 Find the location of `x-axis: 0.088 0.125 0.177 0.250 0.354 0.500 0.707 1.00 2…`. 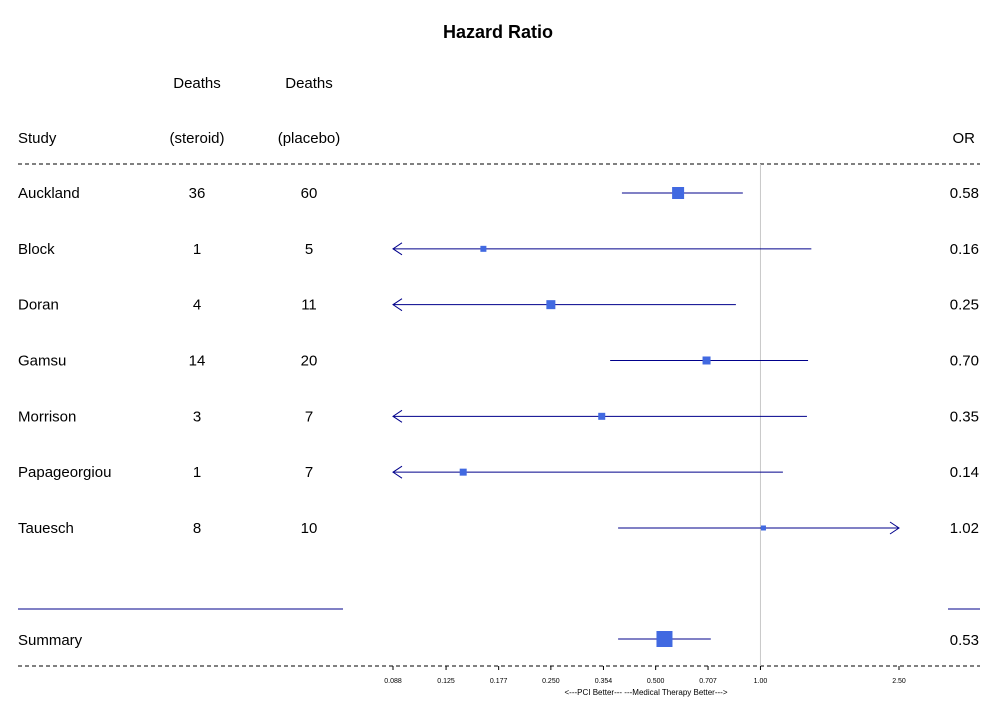

x-axis: 0.088 0.125 0.177 0.250 0.354 0.500 0.707 1.00 2… is located at coordinates (645, 675).